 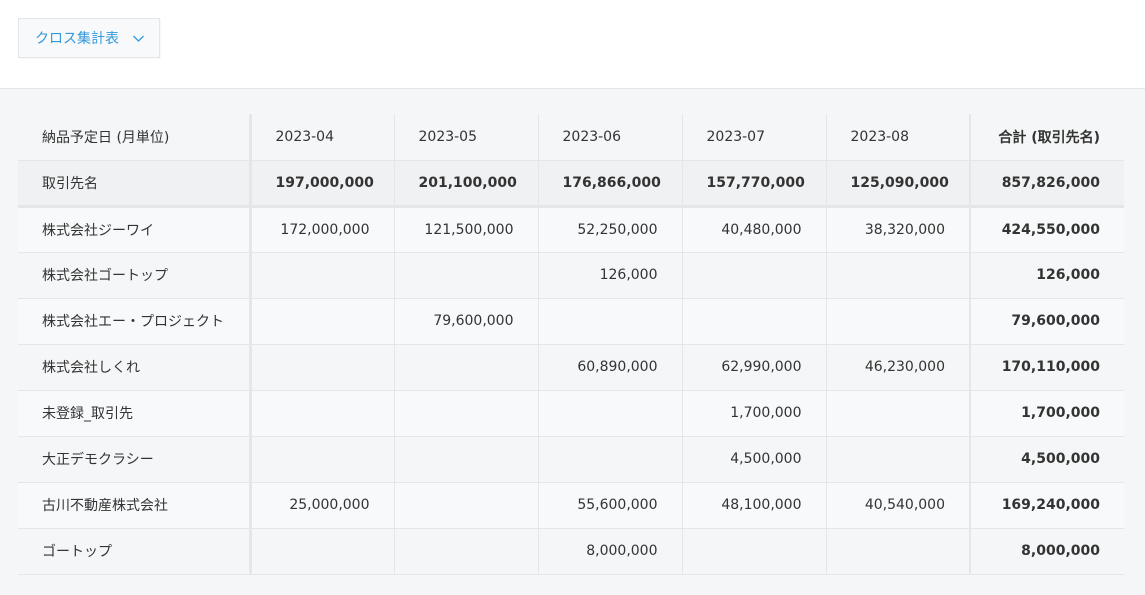 What do you see at coordinates (1046, 551) in the screenshot?
I see `row-total-cell: 8,000,000` at bounding box center [1046, 551].